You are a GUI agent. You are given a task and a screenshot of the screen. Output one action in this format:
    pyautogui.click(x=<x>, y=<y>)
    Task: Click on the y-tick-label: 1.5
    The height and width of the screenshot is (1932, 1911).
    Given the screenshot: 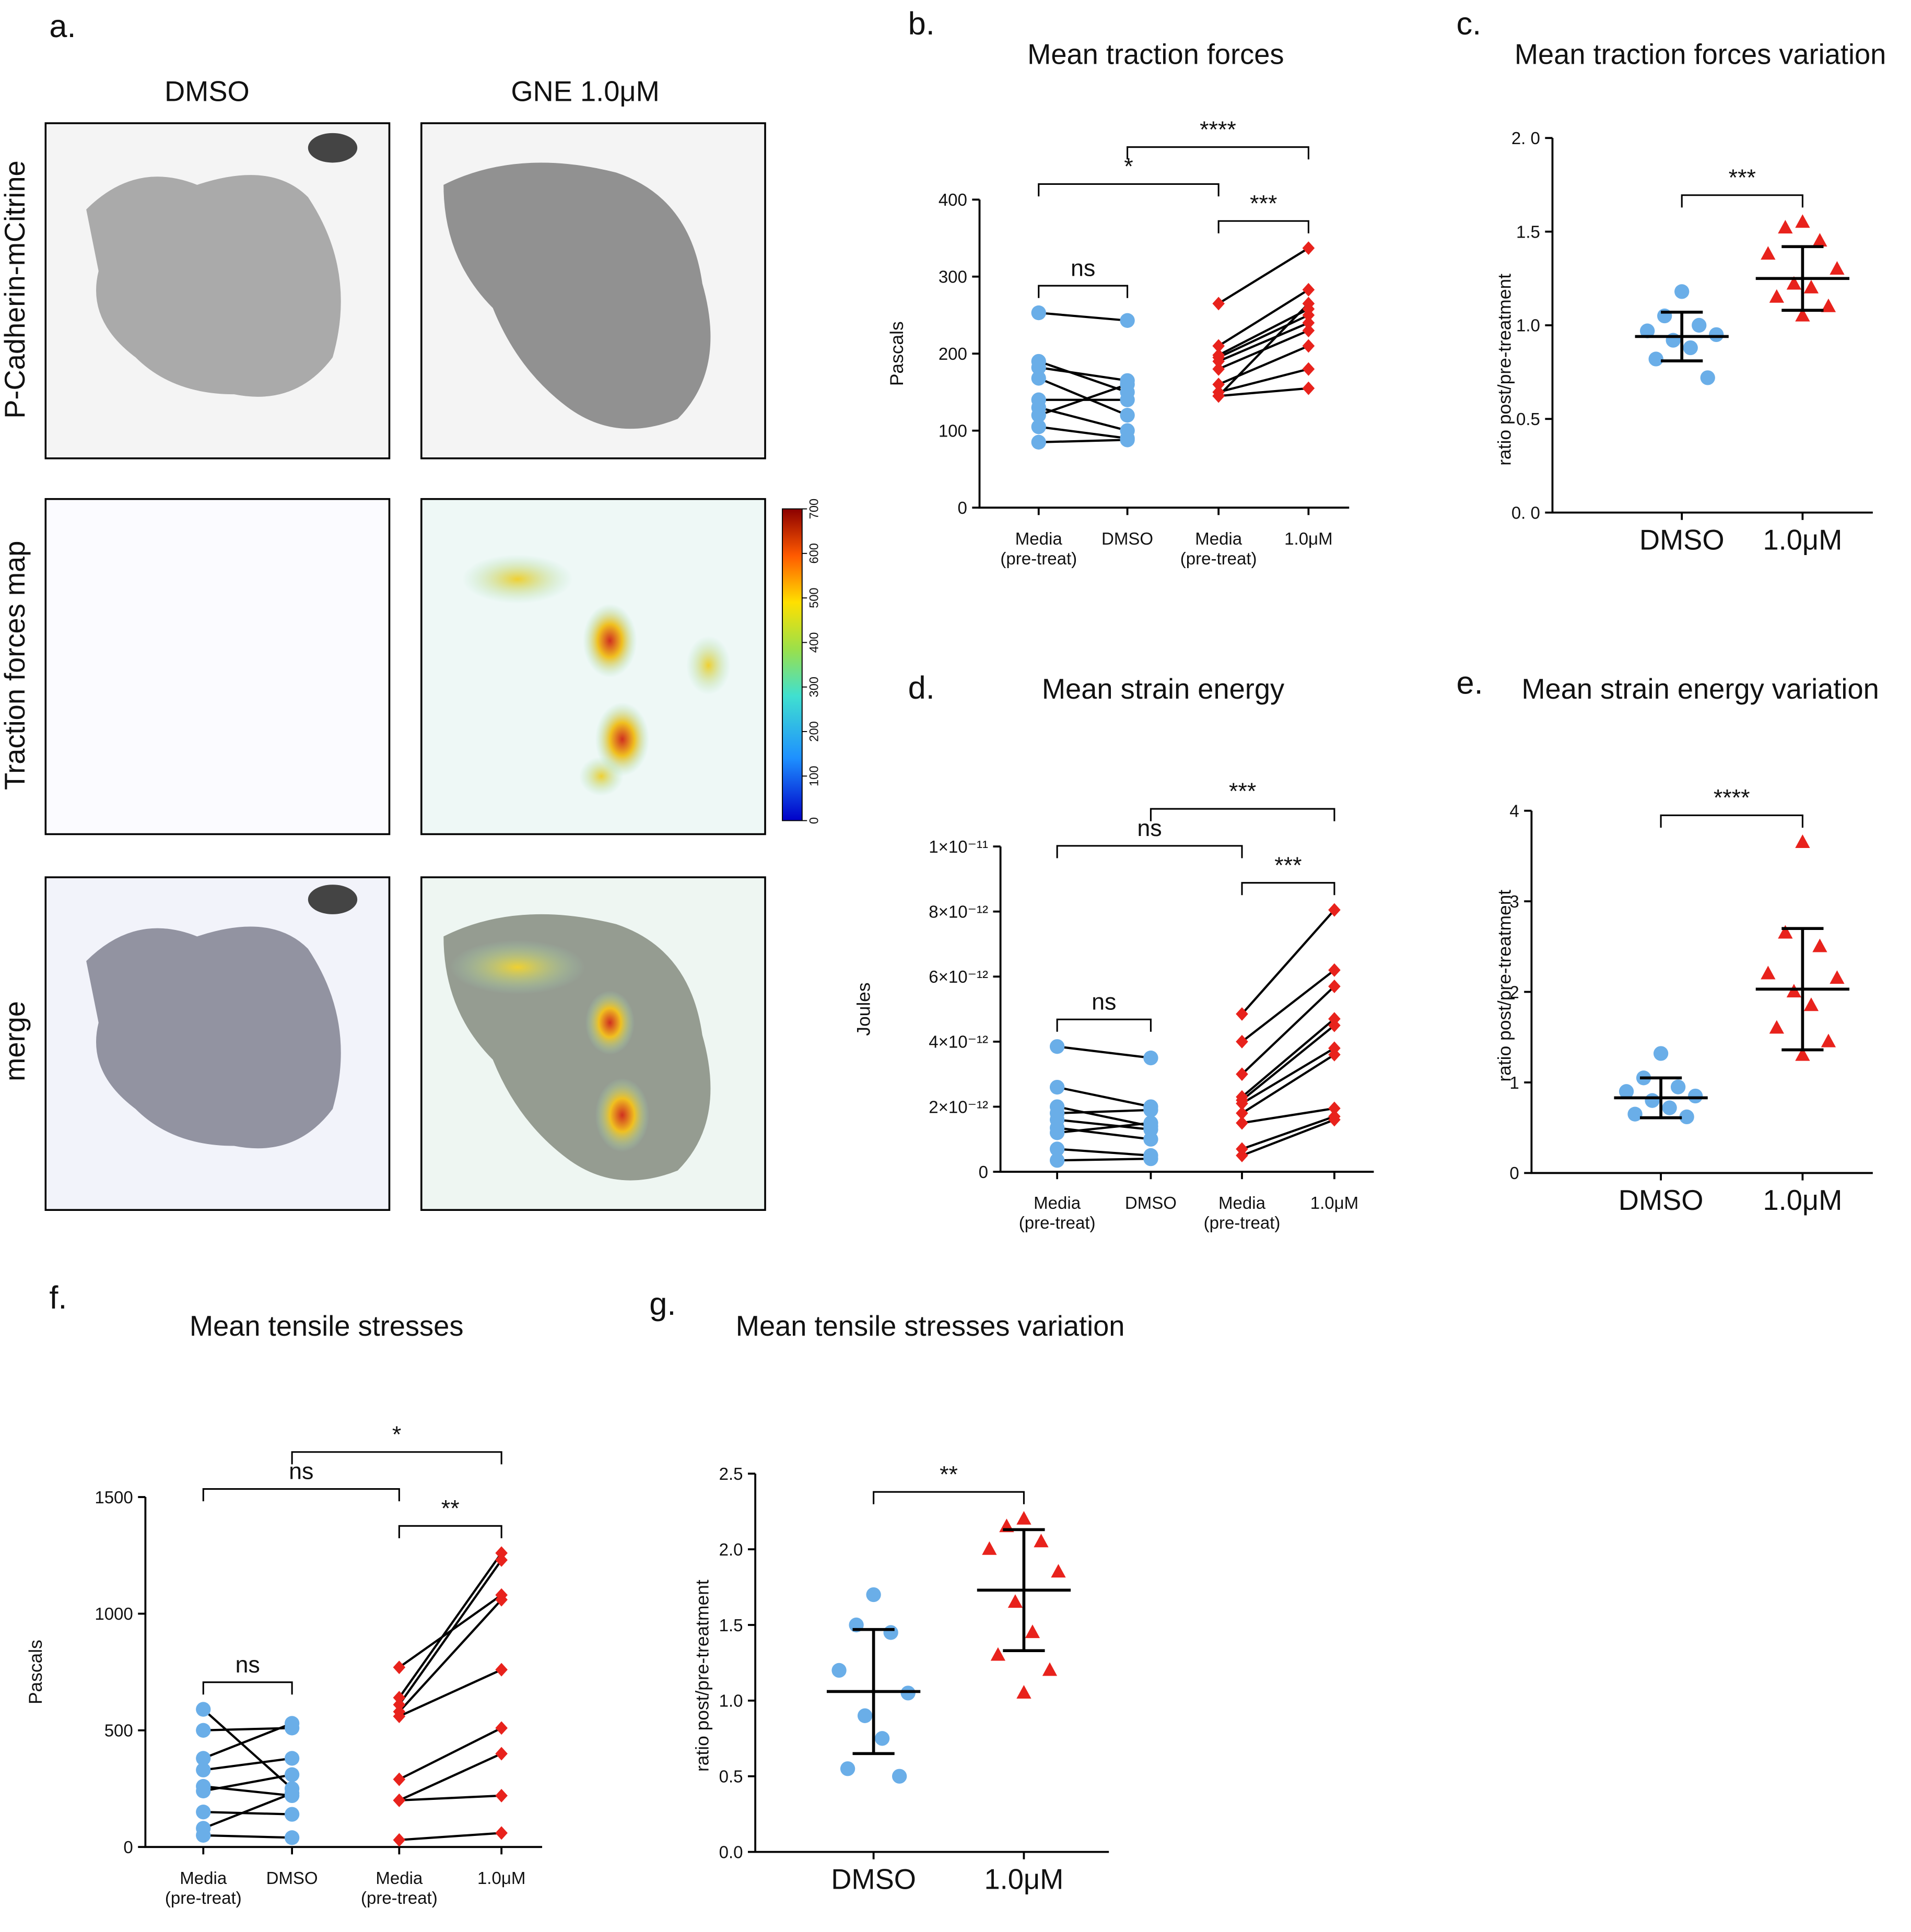 What is the action you would take?
    pyautogui.click(x=731, y=1626)
    